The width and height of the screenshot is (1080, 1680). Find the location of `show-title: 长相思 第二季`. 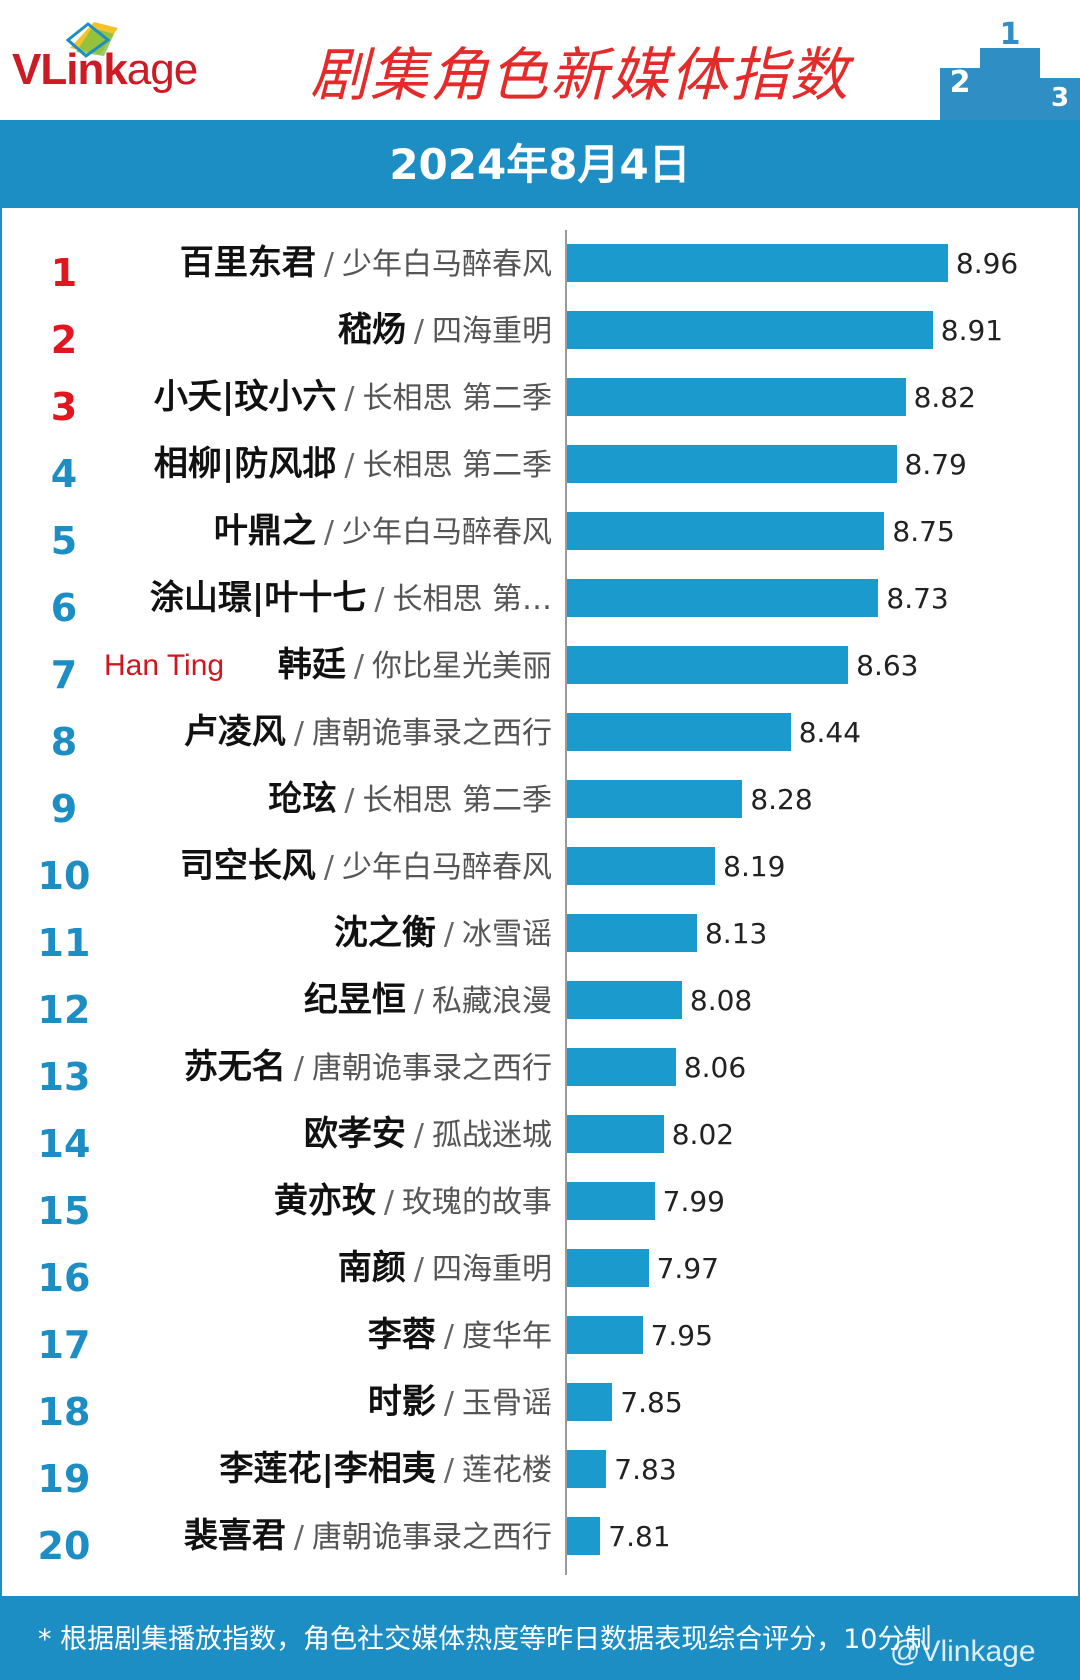

show-title: 长相思 第二季 is located at coordinates (457, 800).